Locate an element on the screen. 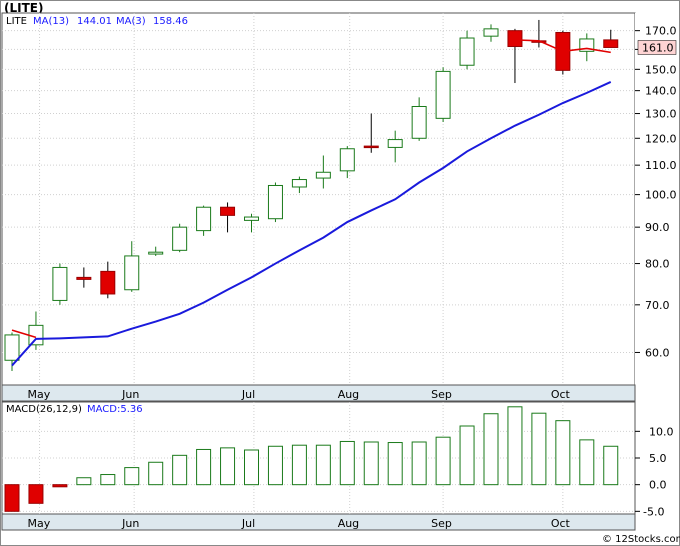  macd-x-ticks: May Jun Jul Aug Sep Oct is located at coordinates (299, 523).